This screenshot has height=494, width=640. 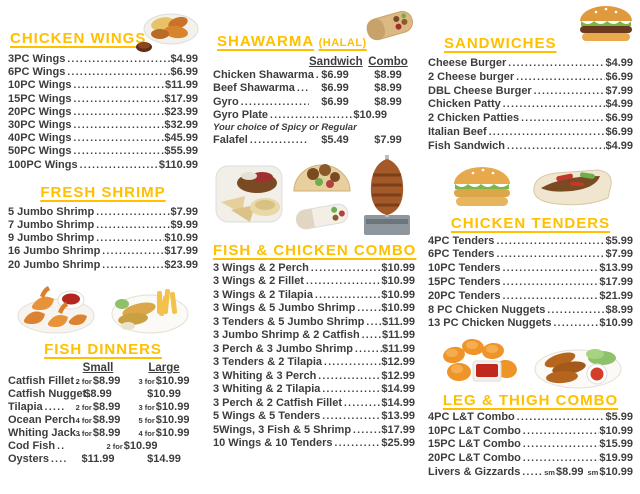 What do you see at coordinates (78, 38) in the screenshot?
I see `section-title-chicken-wings: CHICKEN WINGS` at bounding box center [78, 38].